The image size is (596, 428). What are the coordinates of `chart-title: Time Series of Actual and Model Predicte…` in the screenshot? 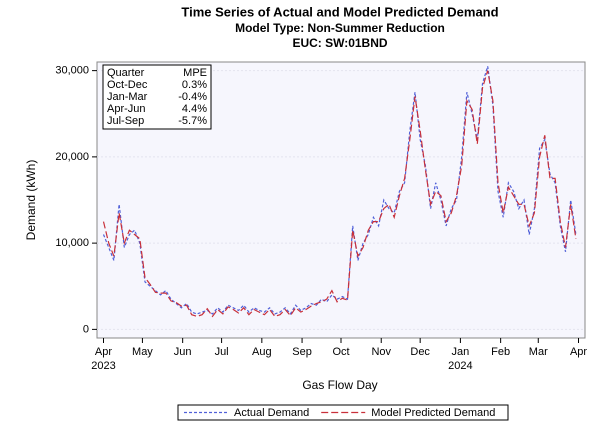 It's located at (339, 11).